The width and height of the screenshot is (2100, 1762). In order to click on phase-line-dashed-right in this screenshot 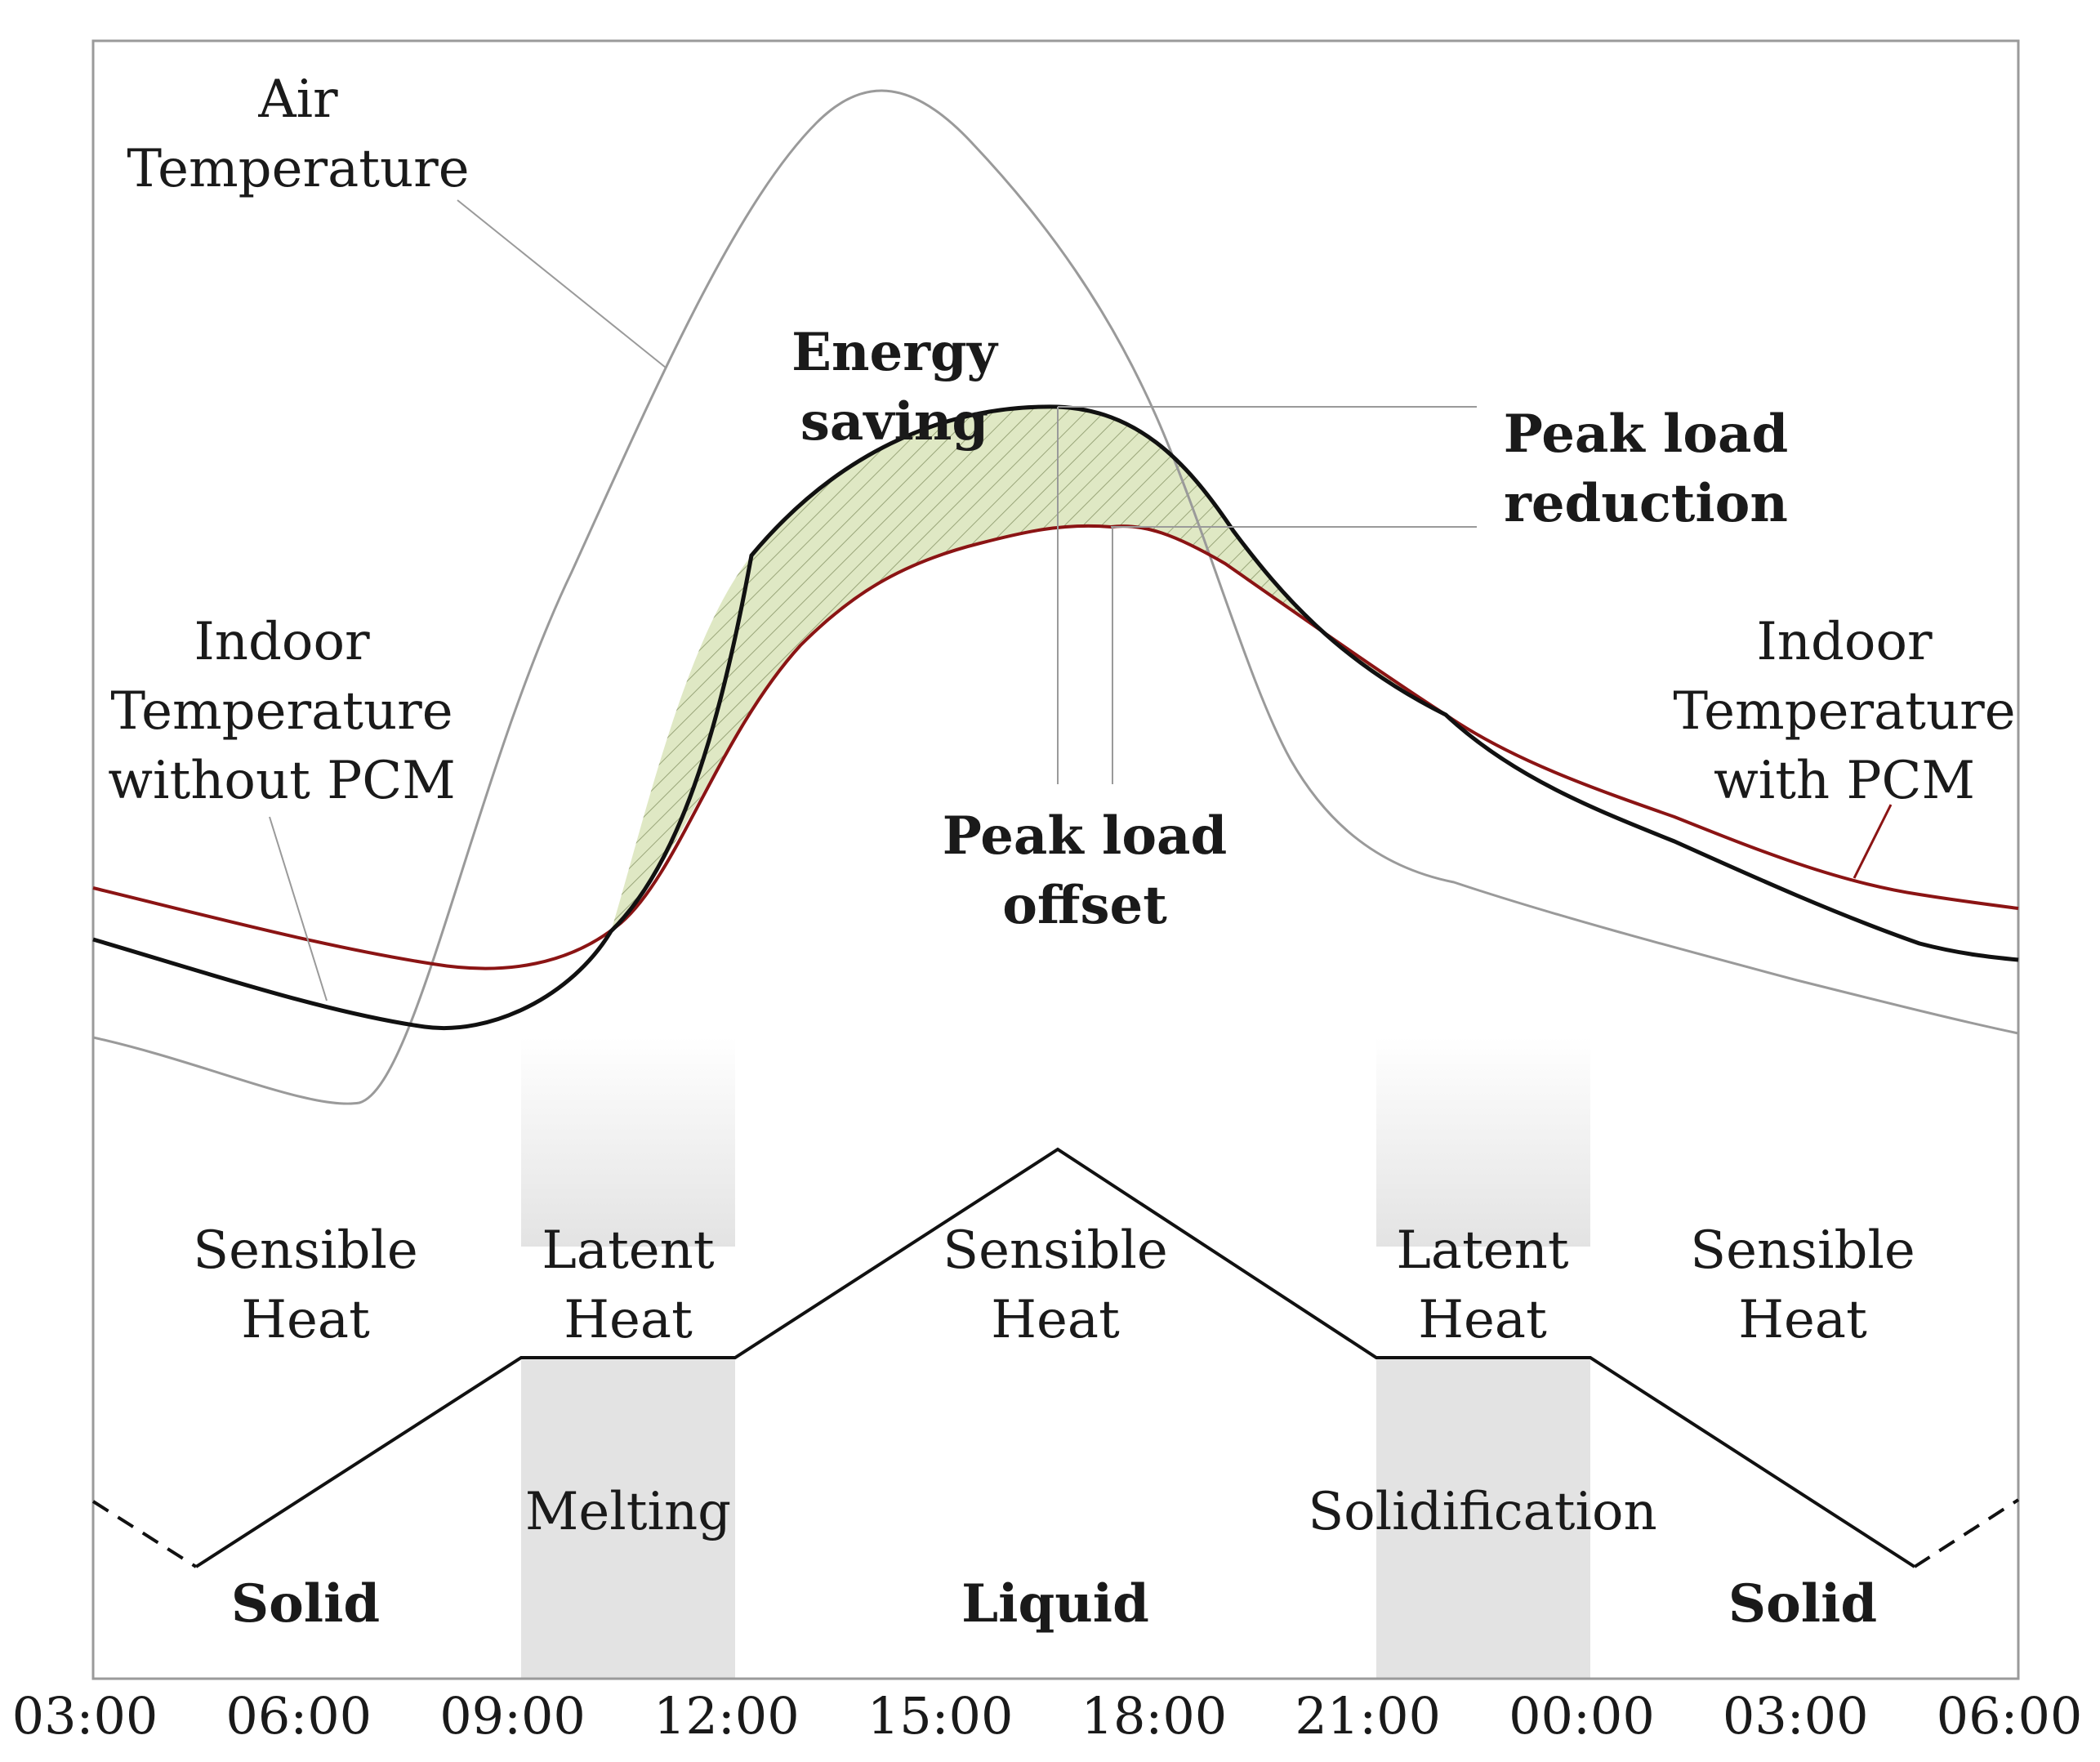, I will do `click(1966, 1533)`.